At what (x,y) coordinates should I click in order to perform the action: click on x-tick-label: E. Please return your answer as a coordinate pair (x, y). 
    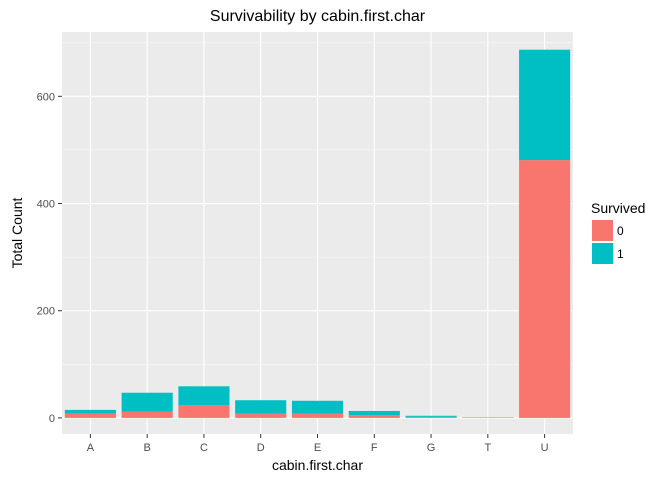
    Looking at the image, I should click on (317, 448).